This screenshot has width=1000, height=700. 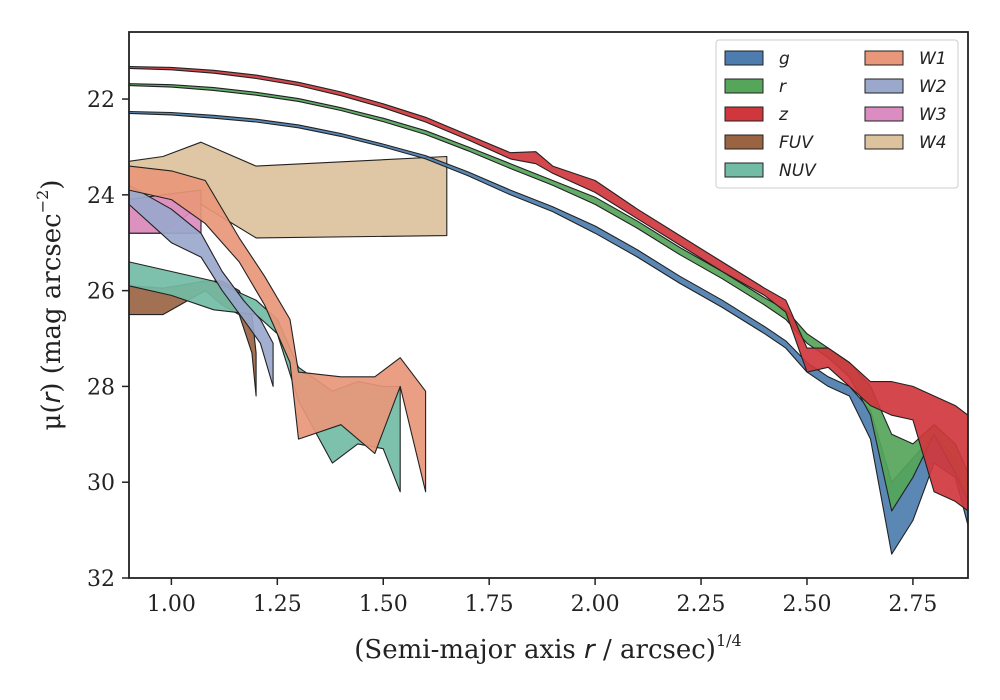 I want to click on legend-label-r: r, so click(x=783, y=87).